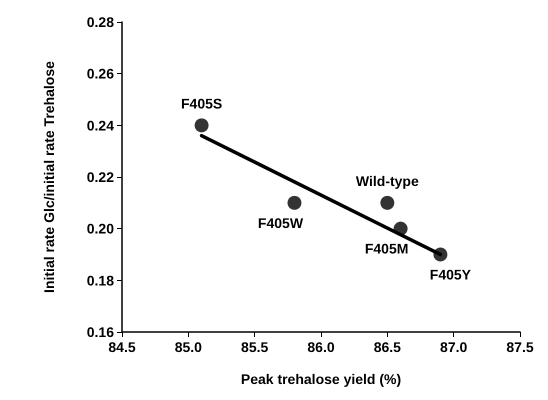 The width and height of the screenshot is (548, 400). I want to click on y-axis-title: Initial rate Glc/initial rate Trehalose, so click(49, 176).